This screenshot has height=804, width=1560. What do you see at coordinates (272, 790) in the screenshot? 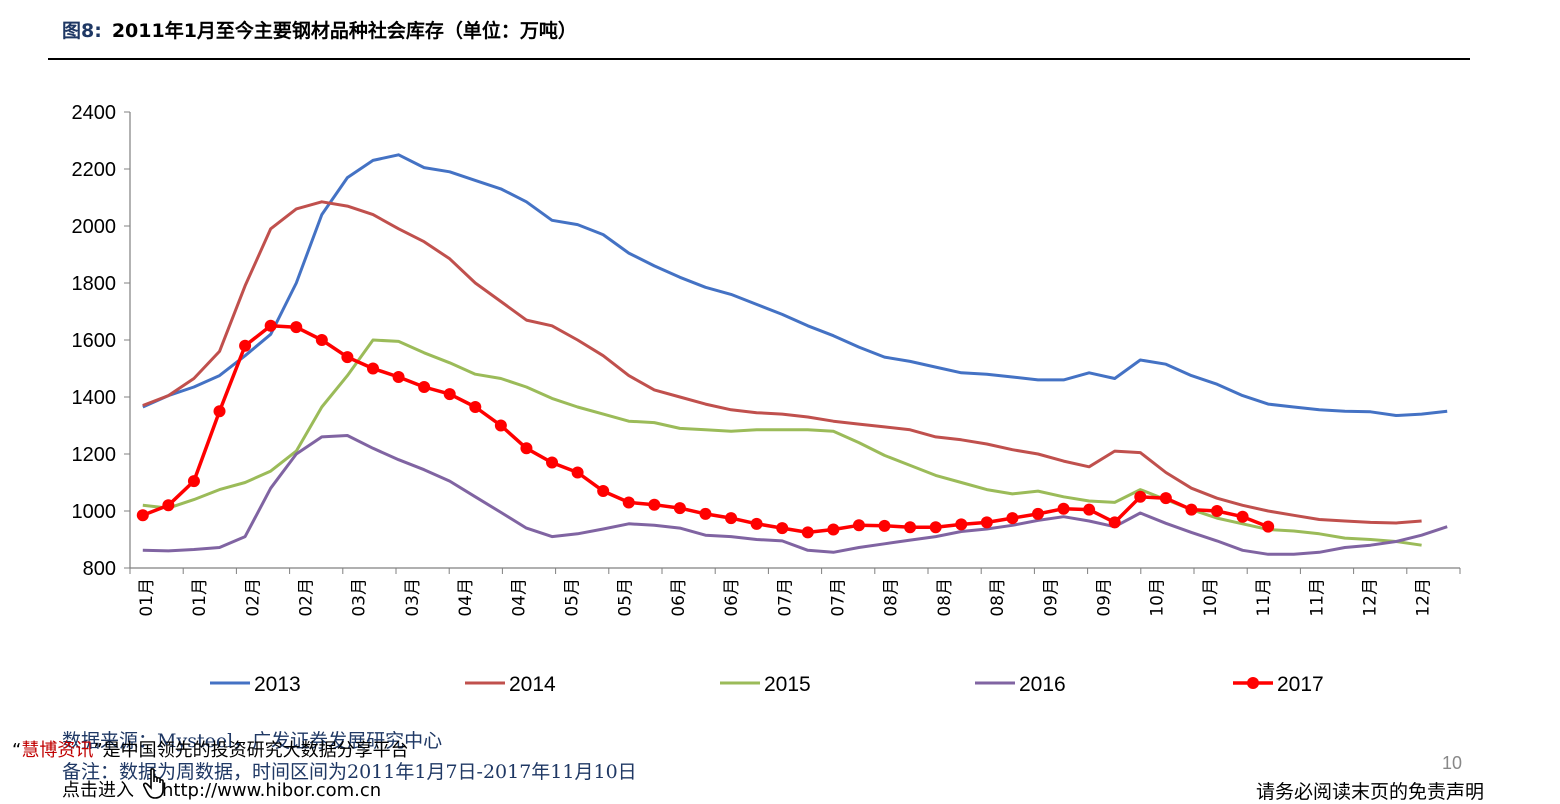
I see `website-link: http://www.hibor.com.cn` at bounding box center [272, 790].